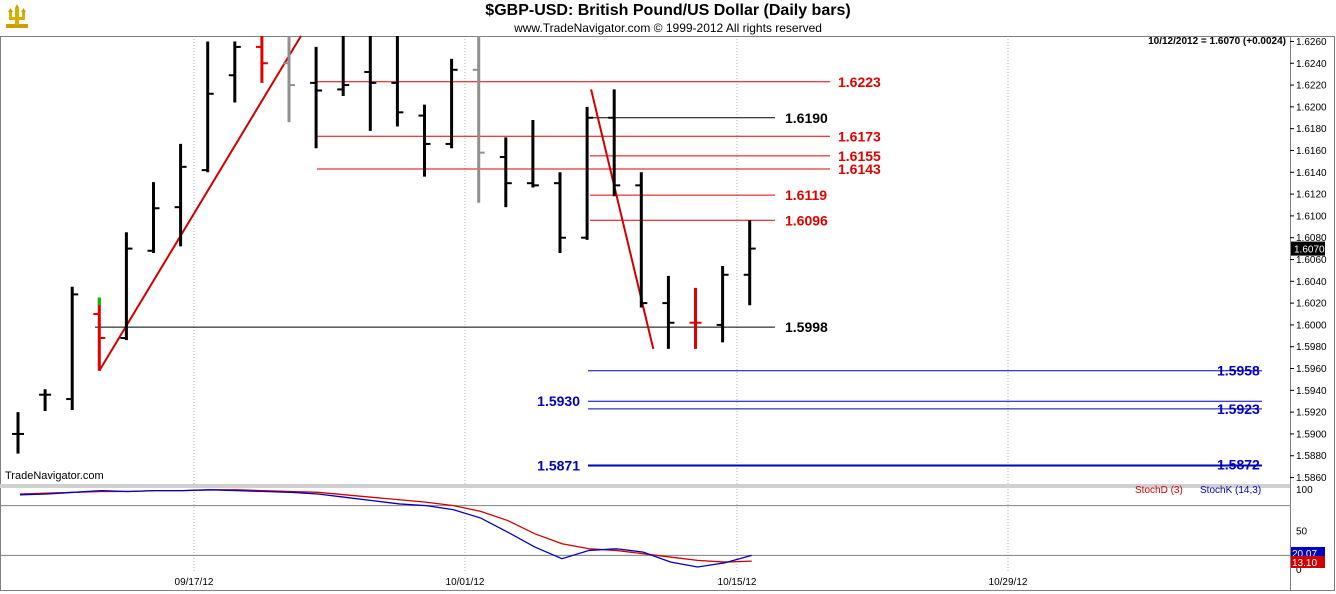 This screenshot has height=594, width=1336. What do you see at coordinates (1008, 582) in the screenshot?
I see `date-tick-label: 10/29/12` at bounding box center [1008, 582].